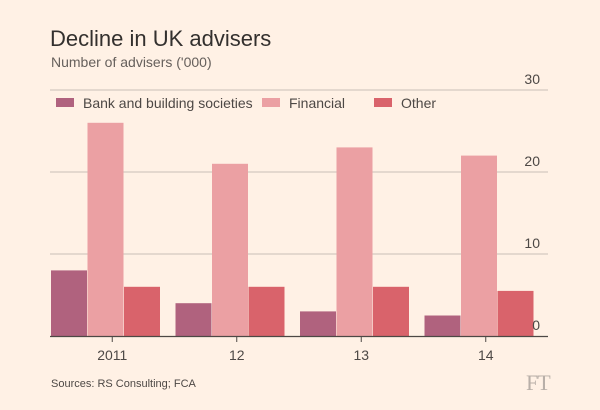 Image resolution: width=600 pixels, height=410 pixels. What do you see at coordinates (538, 382) in the screenshot?
I see `ft-logo: FT` at bounding box center [538, 382].